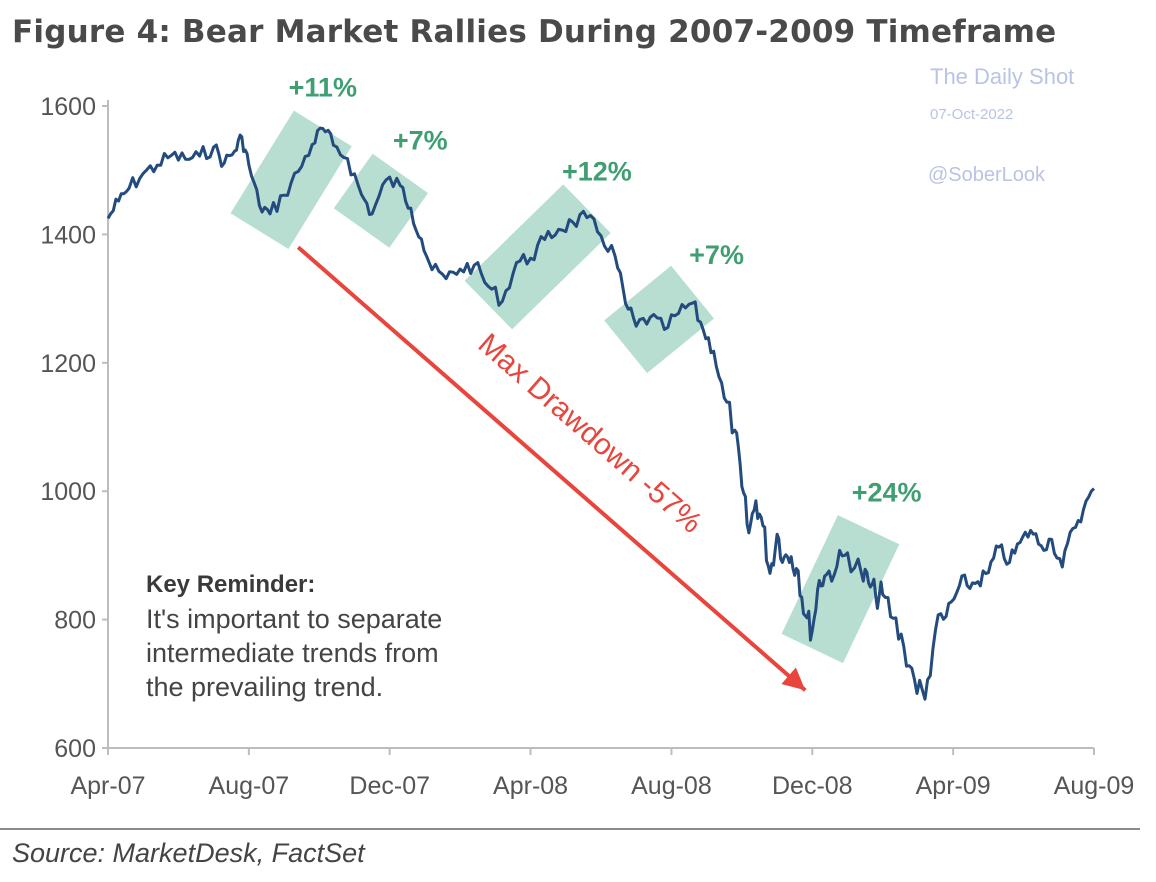 The width and height of the screenshot is (1156, 882). I want to click on key-reminder-line: It's important to separate, so click(294, 619).